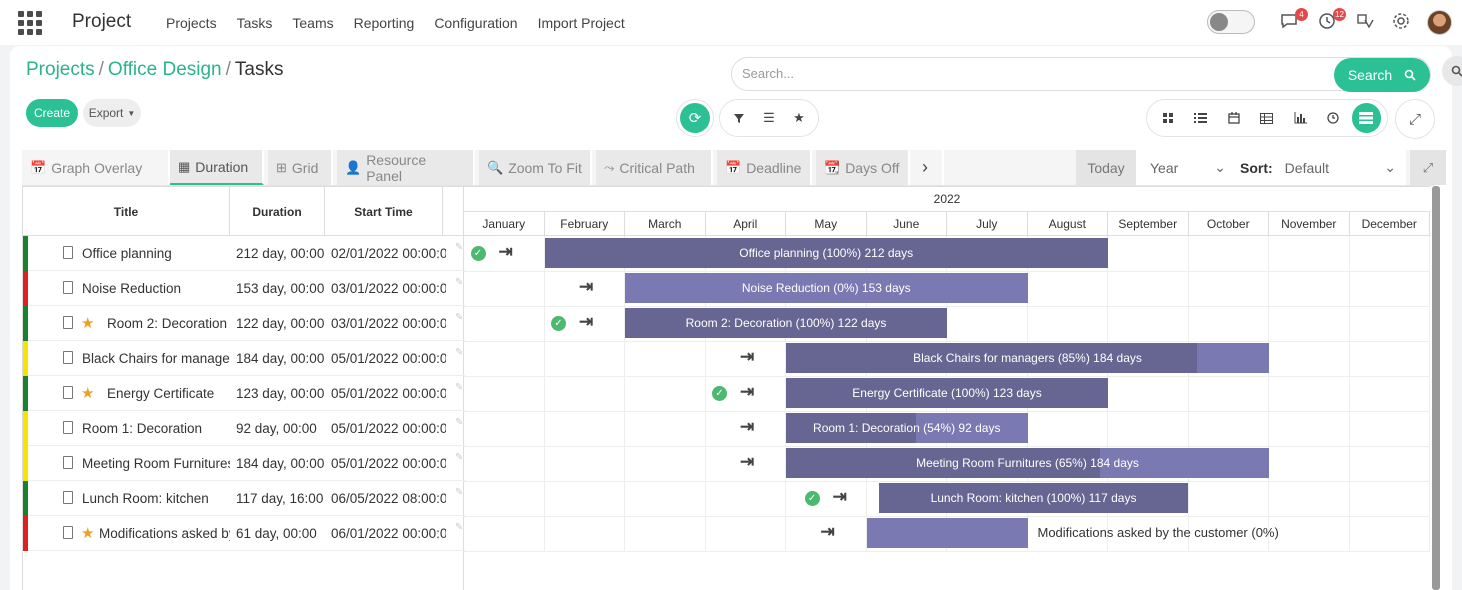 This screenshot has width=1462, height=590. What do you see at coordinates (406, 167) in the screenshot?
I see `resource-panel-button: 👤 Resource Panel` at bounding box center [406, 167].